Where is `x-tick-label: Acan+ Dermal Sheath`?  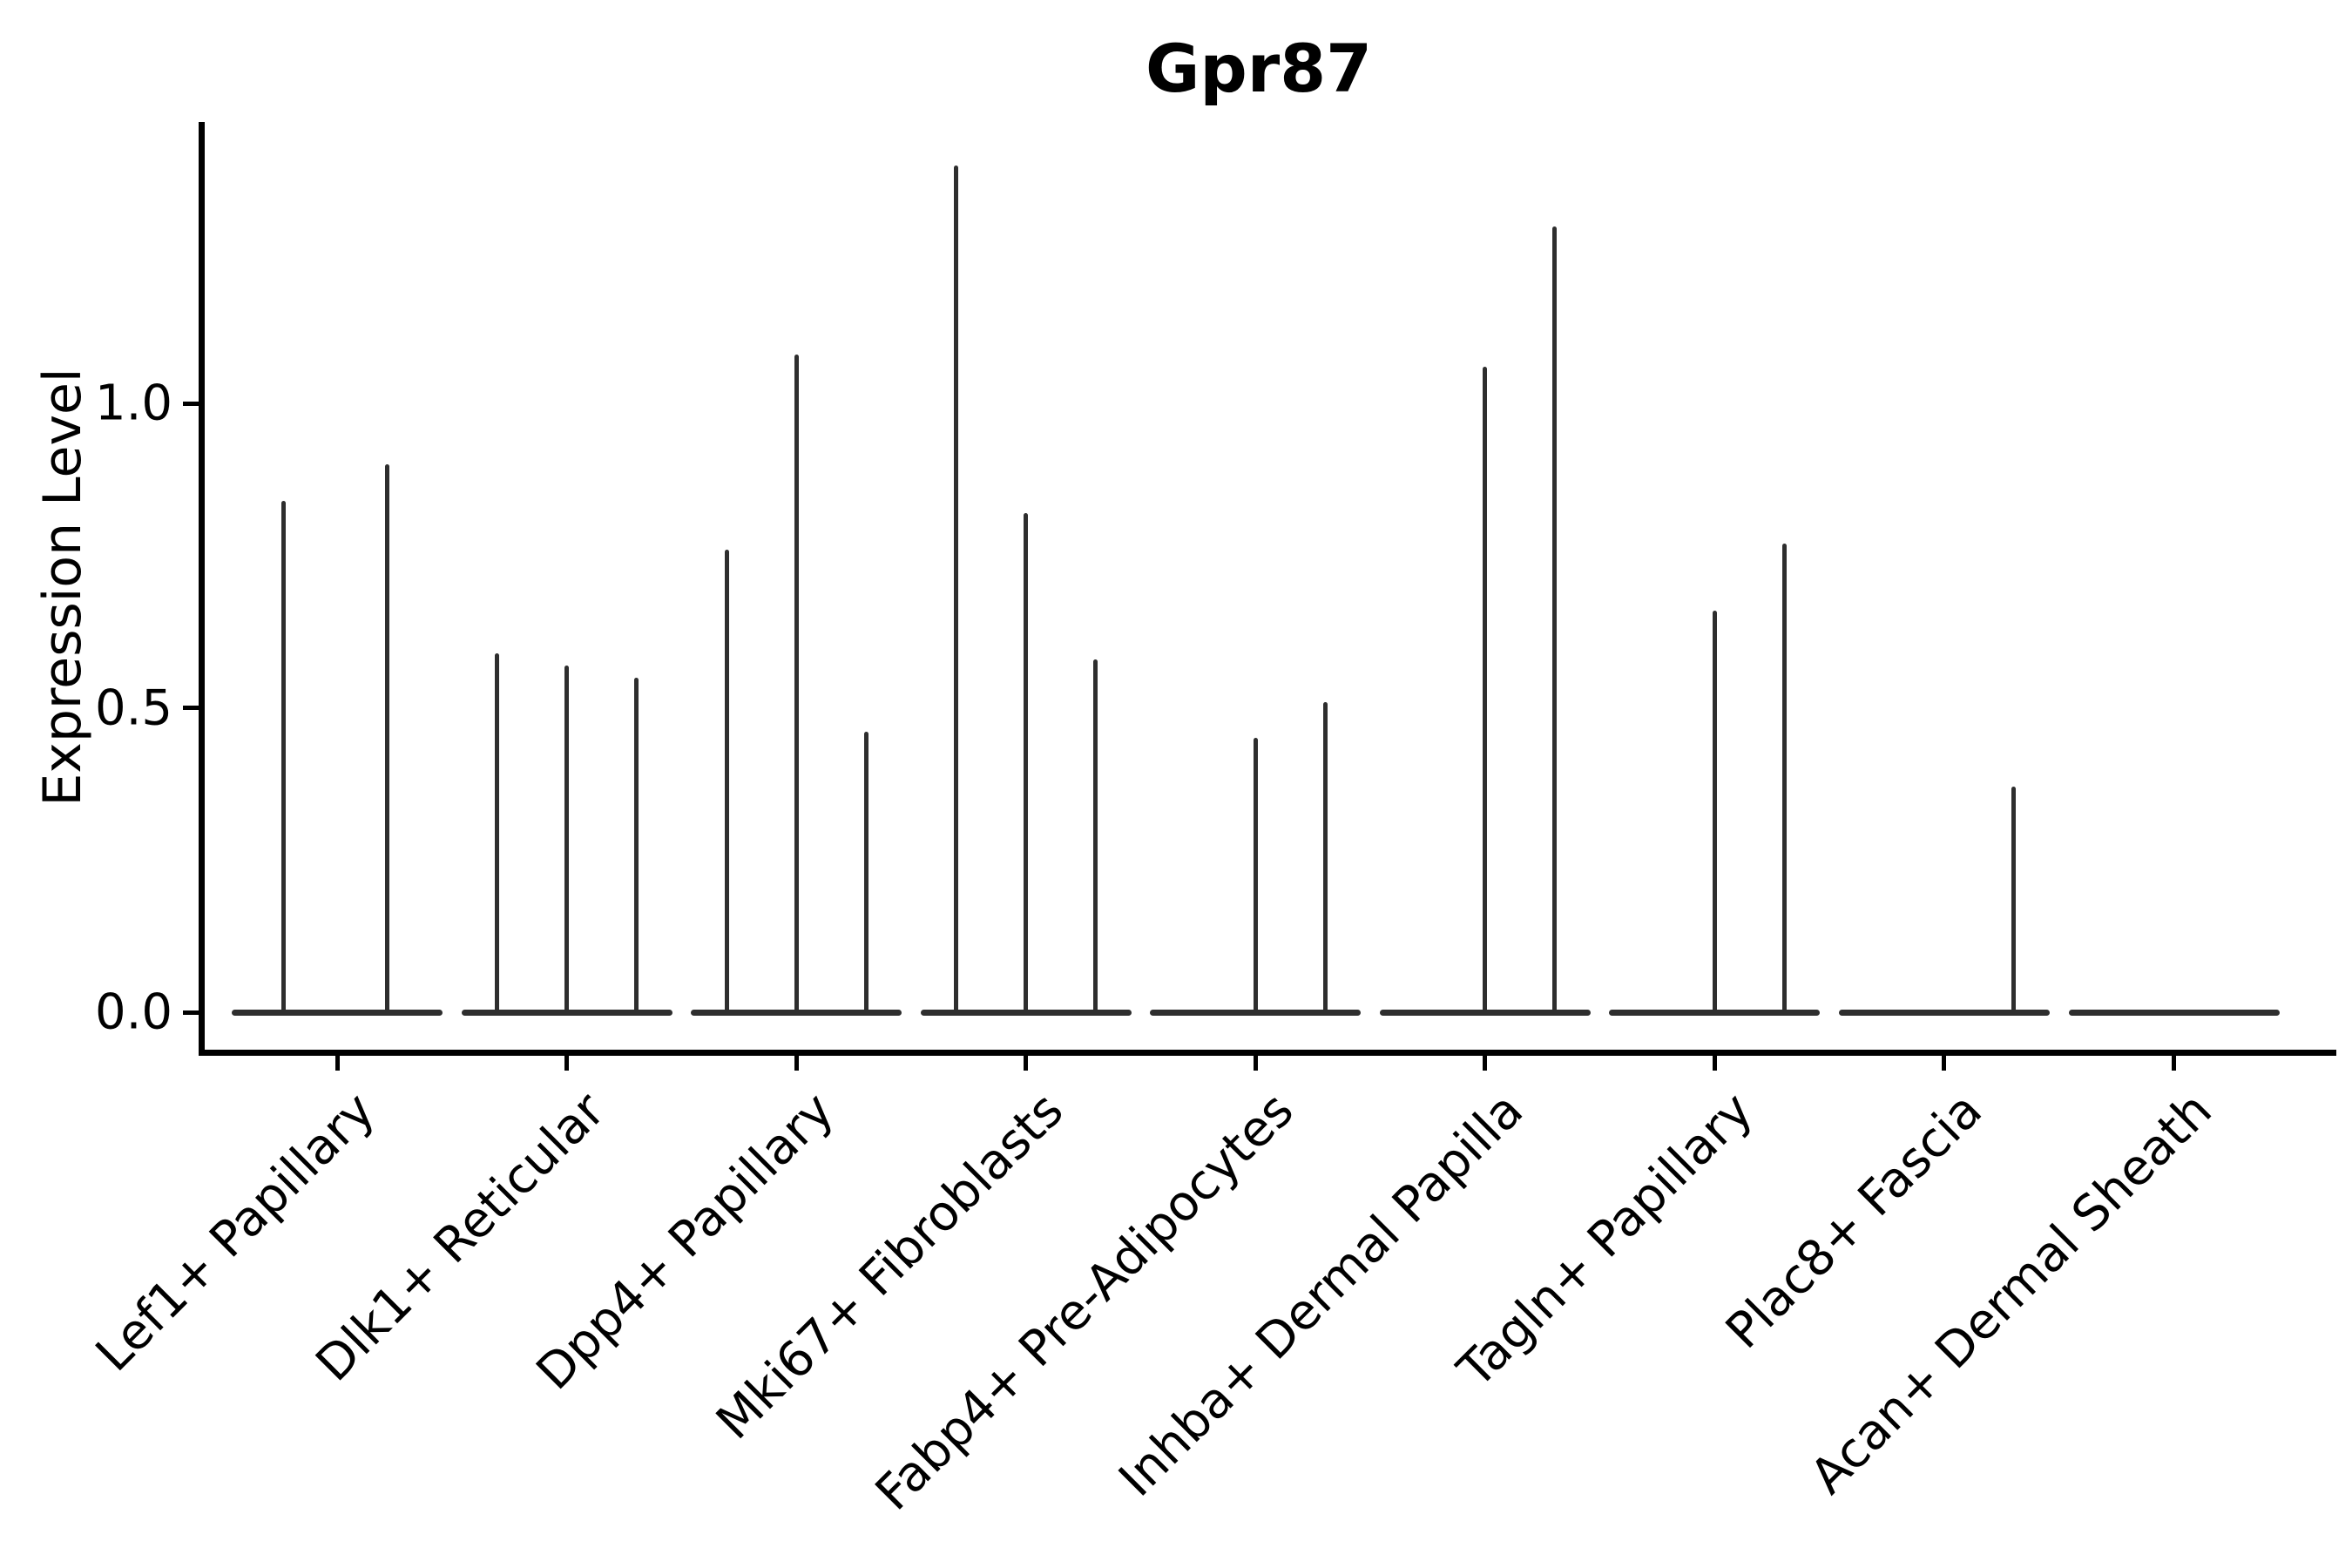 x-tick-label: Acan+ Dermal Sheath is located at coordinates (2011, 1293).